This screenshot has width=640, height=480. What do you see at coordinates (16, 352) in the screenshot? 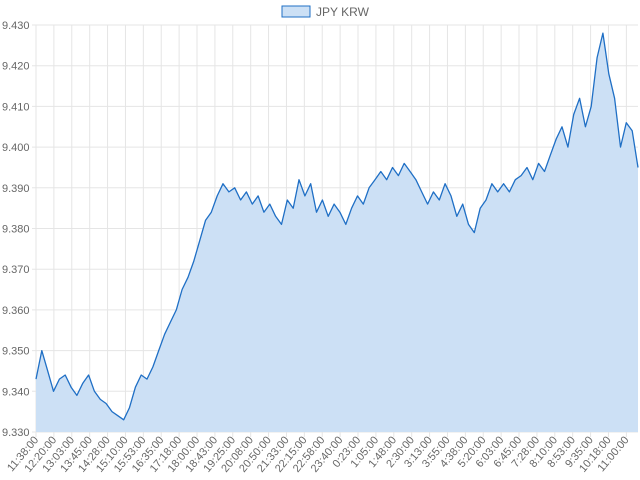
I see `y-tick-label: 9.350` at bounding box center [16, 352].